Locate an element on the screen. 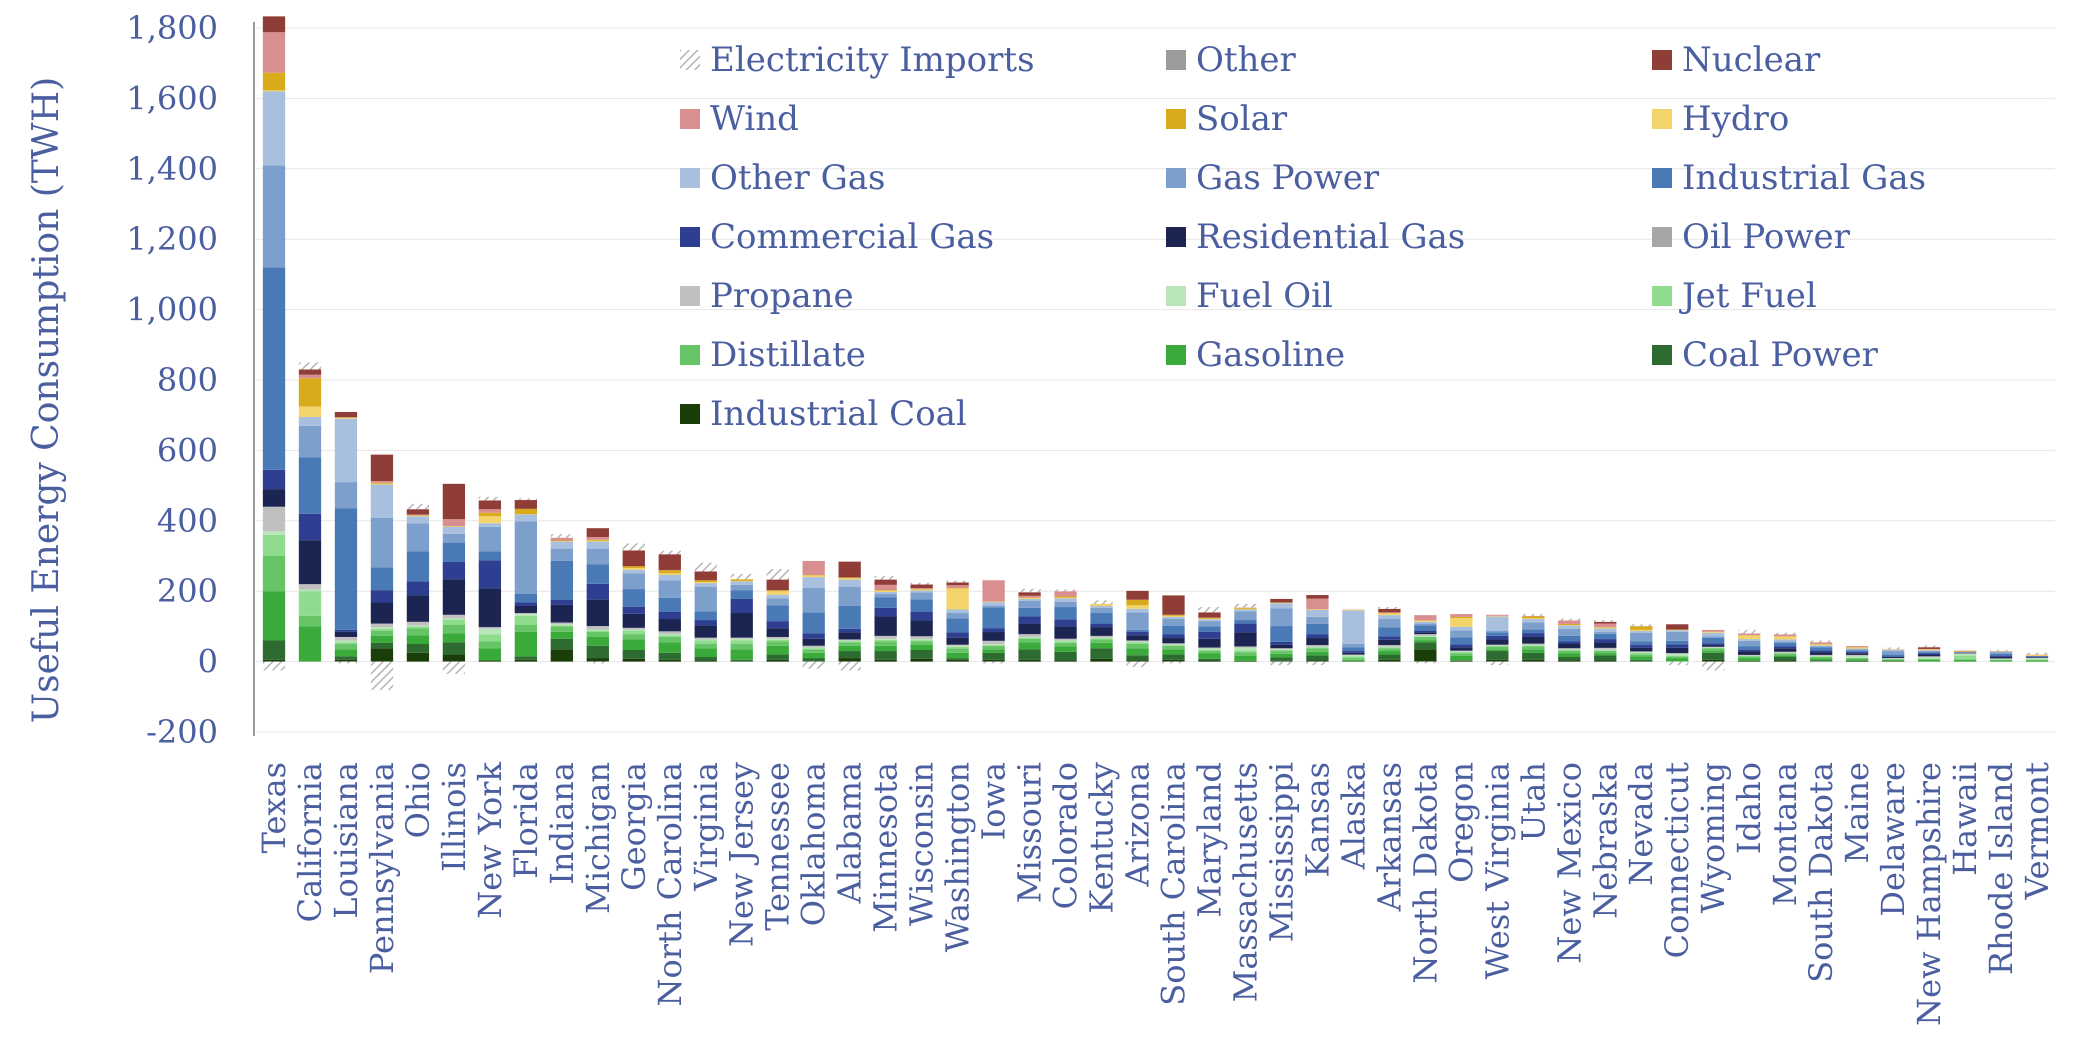 The image size is (2073, 1060). bar-hydro-tennessee is located at coordinates (778, 593).